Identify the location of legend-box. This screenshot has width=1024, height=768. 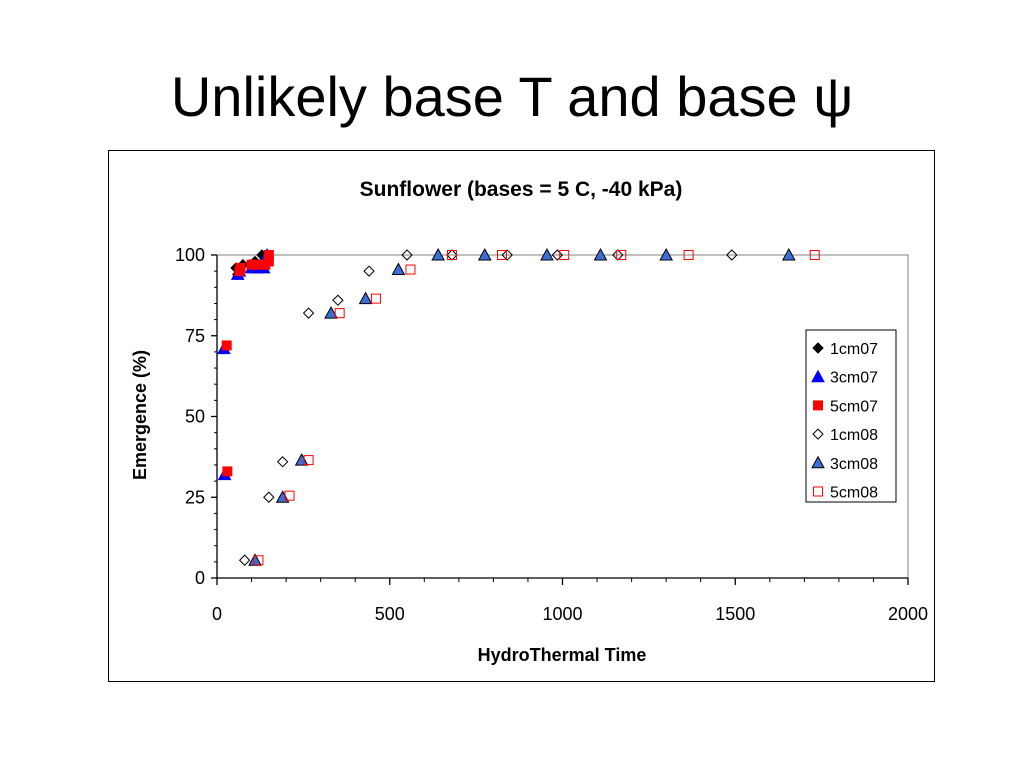
(851, 416).